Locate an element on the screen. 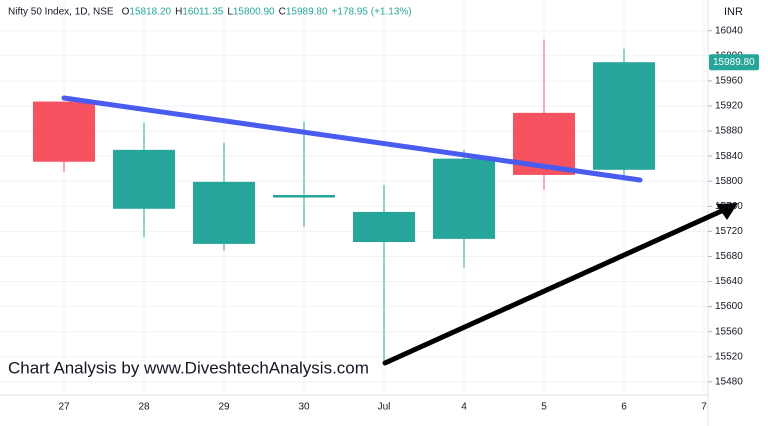  y-tick-label: 15720 is located at coordinates (729, 231).